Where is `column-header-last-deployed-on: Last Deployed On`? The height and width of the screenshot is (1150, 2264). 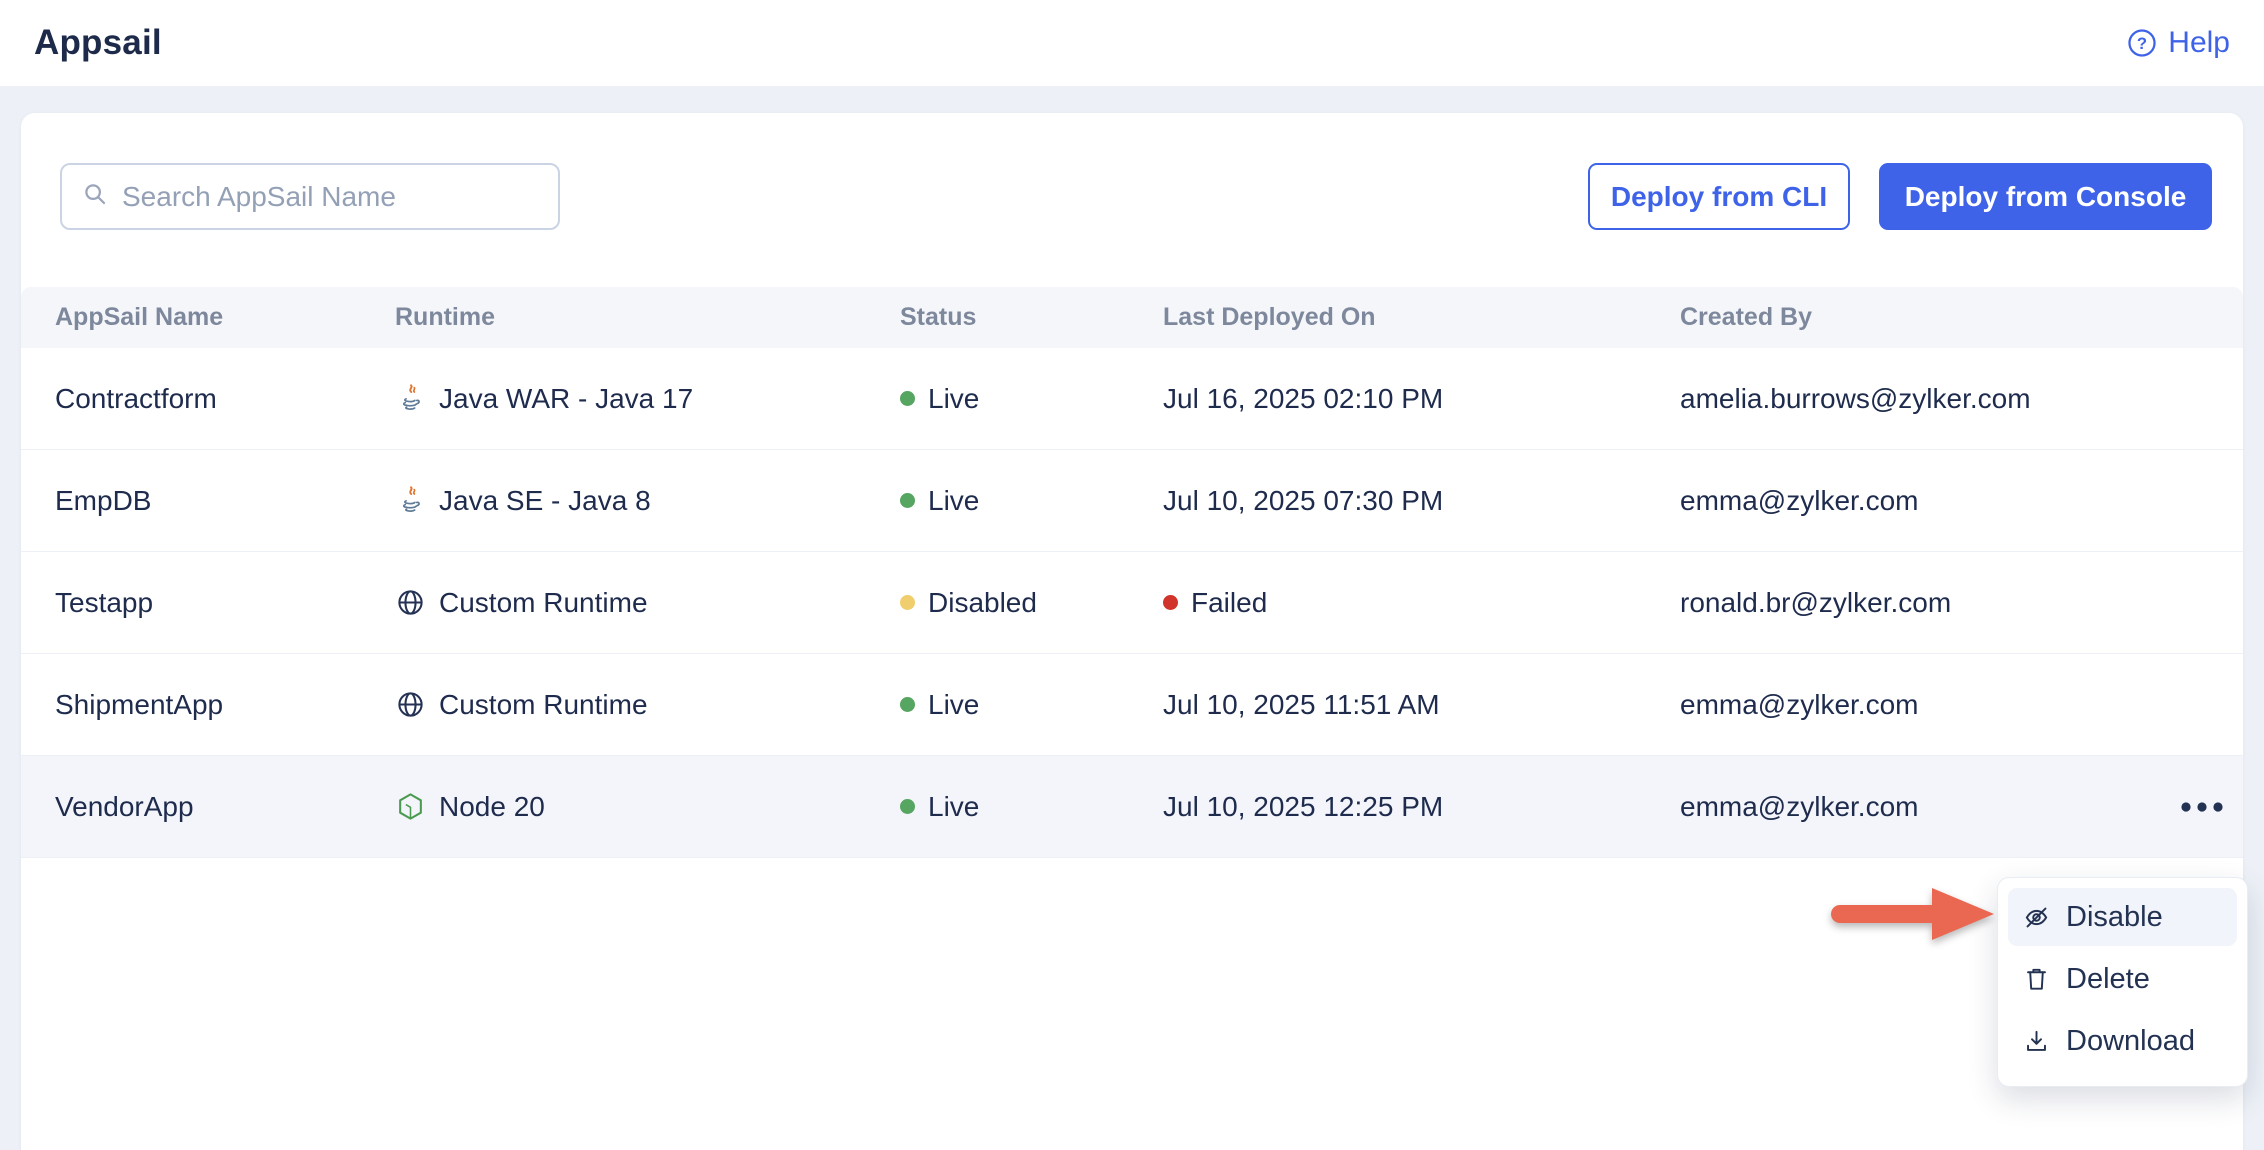
column-header-last-deployed-on: Last Deployed On is located at coordinates (1269, 317).